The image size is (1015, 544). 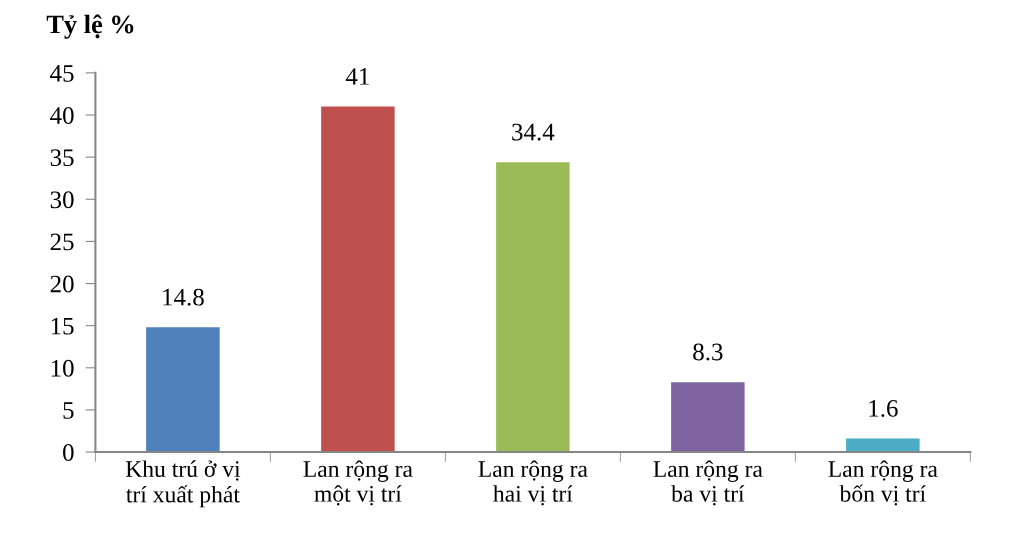 I want to click on data-label: 8.3, so click(x=708, y=352).